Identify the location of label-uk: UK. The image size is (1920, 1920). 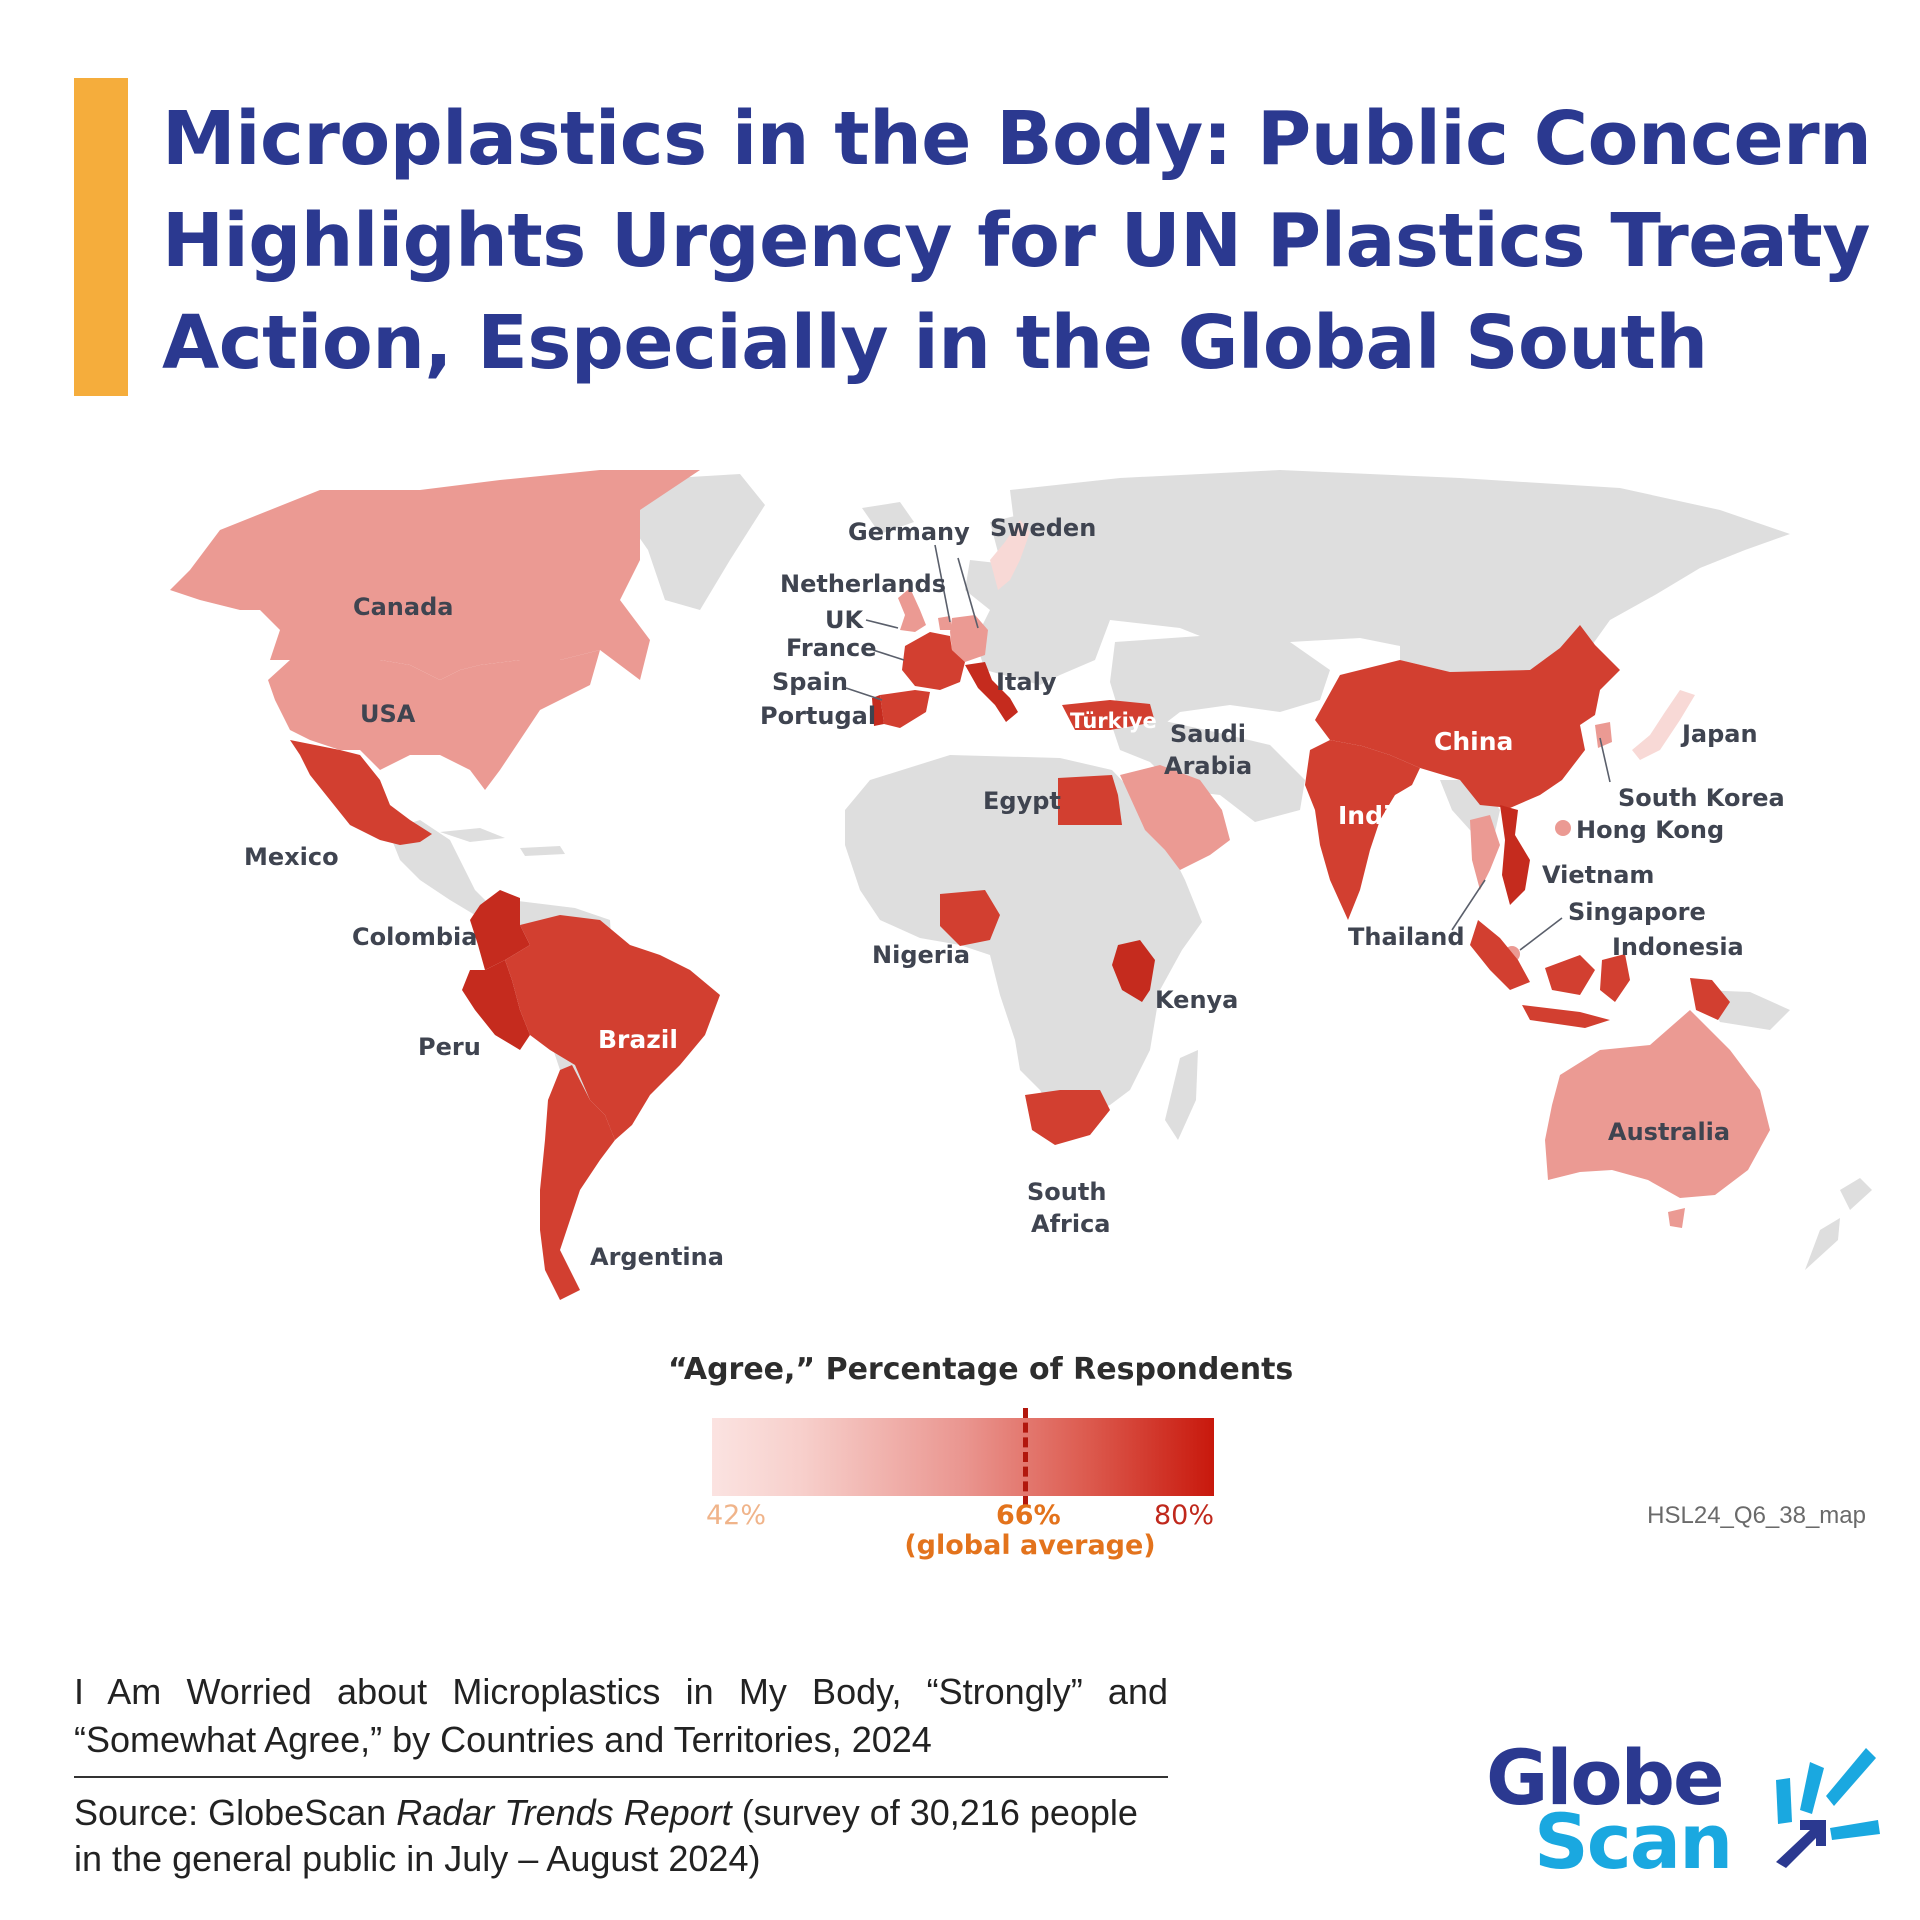
(844, 620).